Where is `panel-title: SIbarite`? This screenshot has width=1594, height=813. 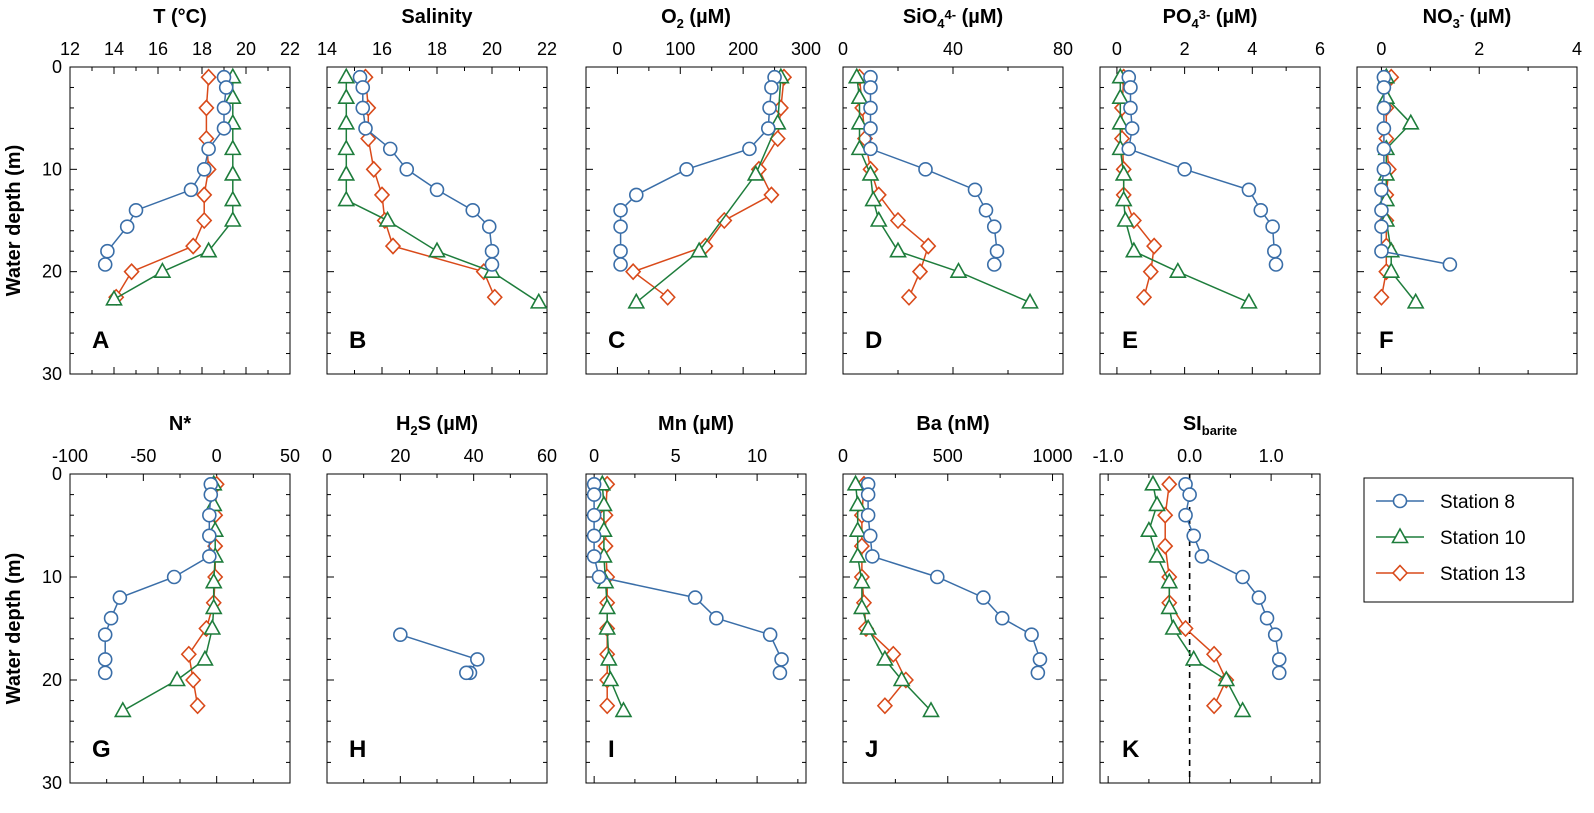
panel-title: SIbarite is located at coordinates (1210, 425).